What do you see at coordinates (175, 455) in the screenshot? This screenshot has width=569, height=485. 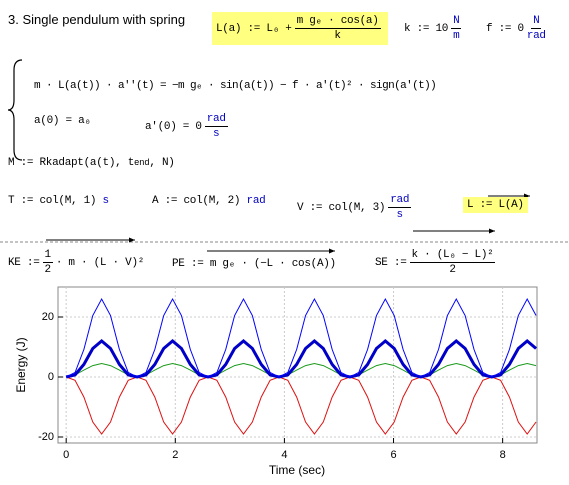 I see `x-tick-label: 2` at bounding box center [175, 455].